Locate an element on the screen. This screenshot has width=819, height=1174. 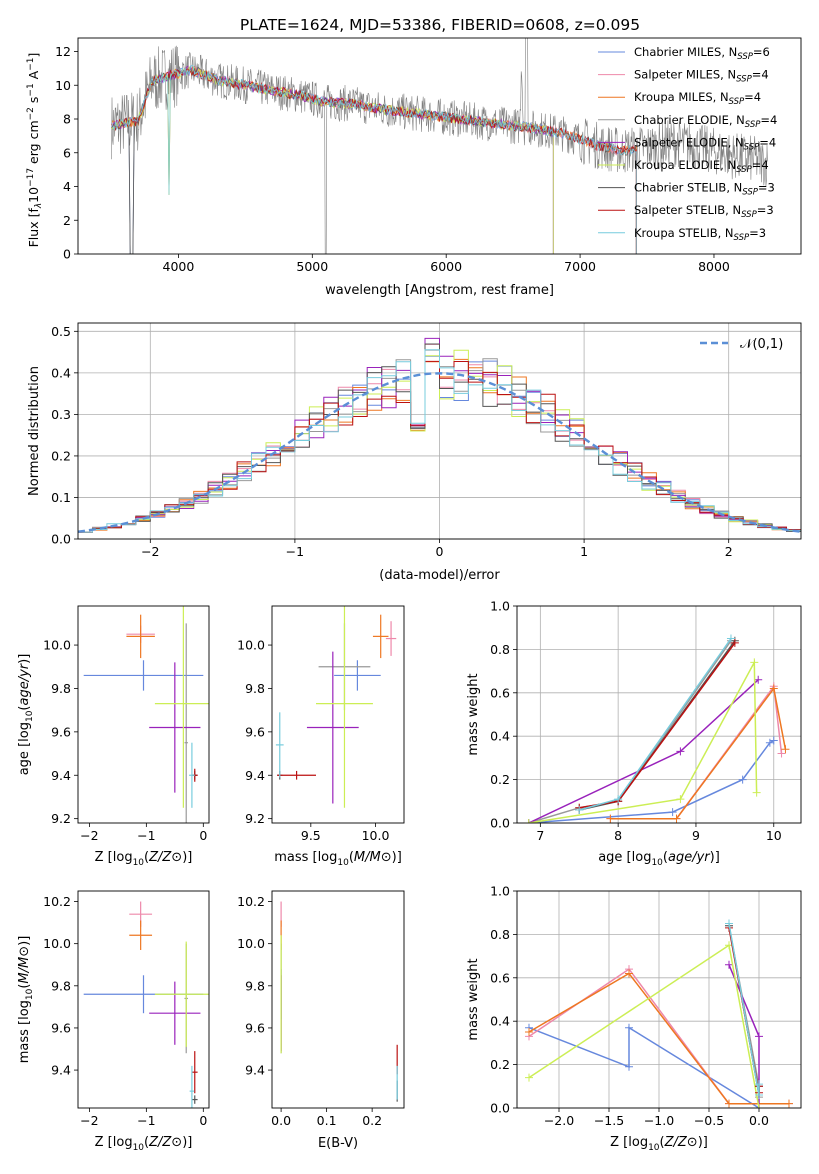
y-tick-label: 1.0 is located at coordinates (500, 606).